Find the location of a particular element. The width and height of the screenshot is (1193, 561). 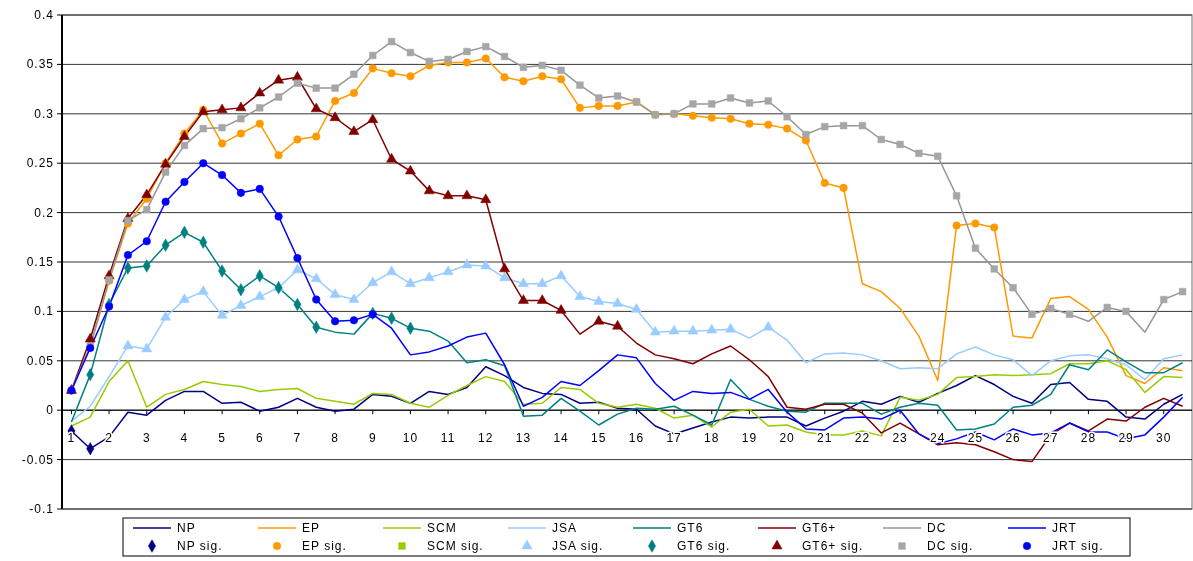

x-tick-label: 7 is located at coordinates (297, 438).